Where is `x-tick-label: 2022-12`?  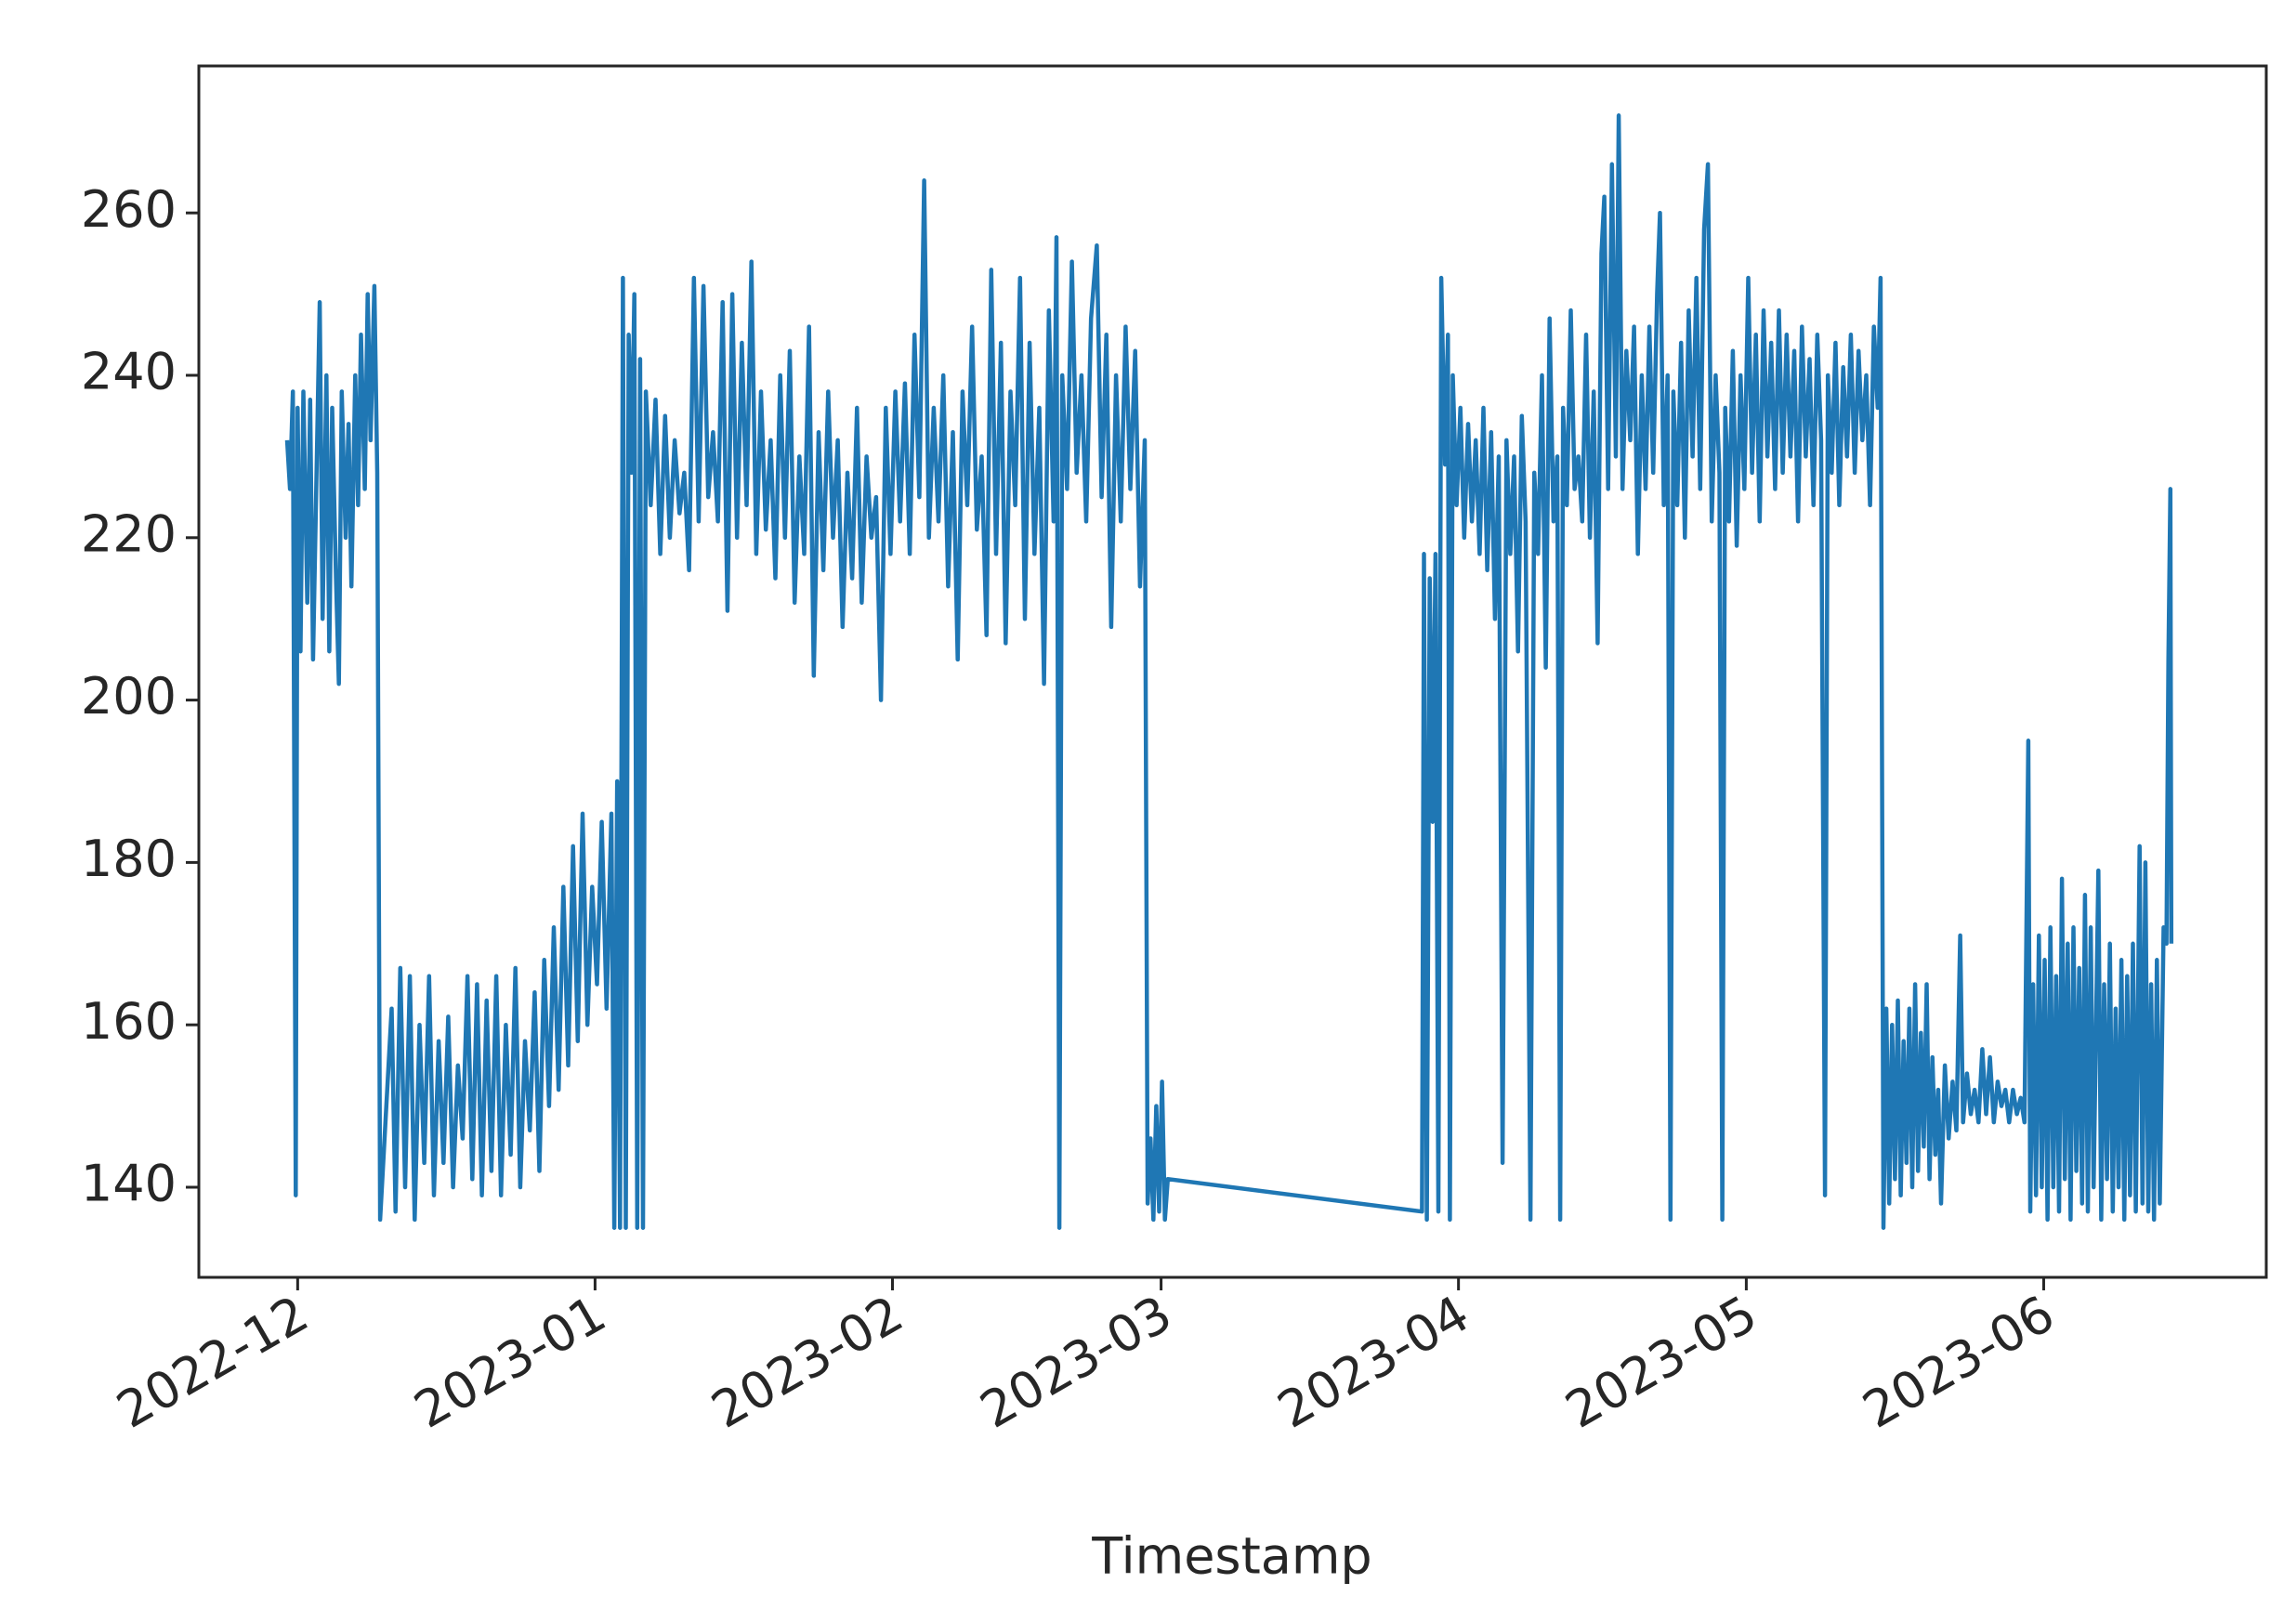
x-tick-label: 2022-12 is located at coordinates (212, 1361).